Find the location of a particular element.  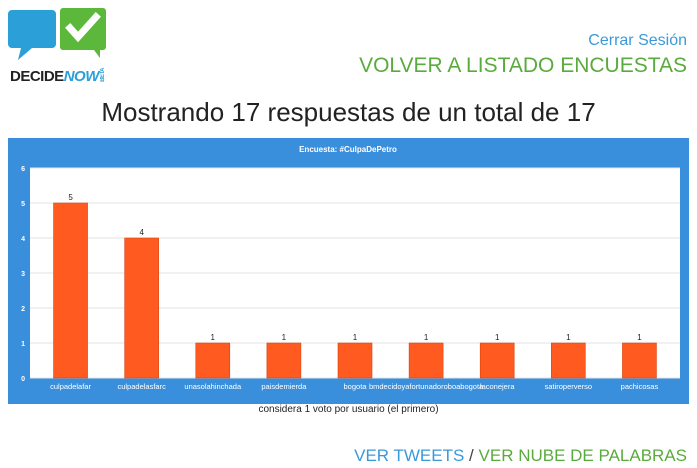

logout-link: Cerrar Sesión is located at coordinates (637, 40).